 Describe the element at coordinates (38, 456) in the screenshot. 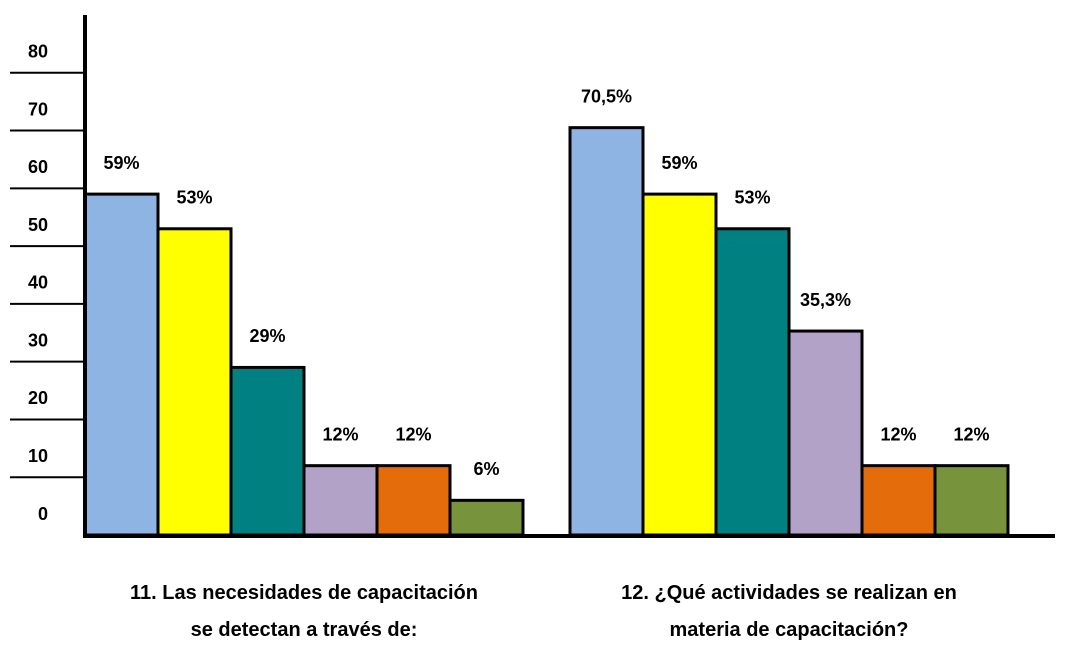

I see `y-tick-label: 10` at that location.